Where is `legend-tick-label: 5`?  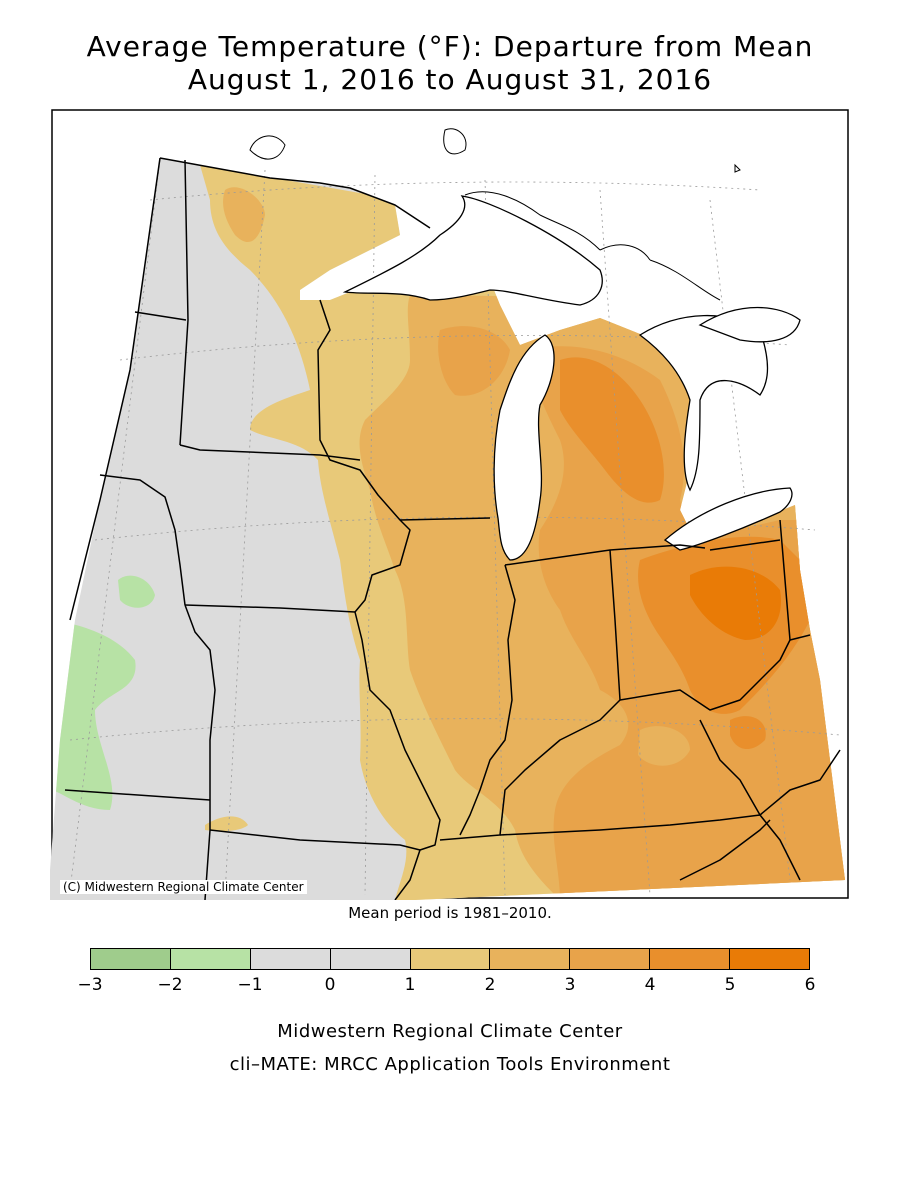 legend-tick-label: 5 is located at coordinates (730, 985).